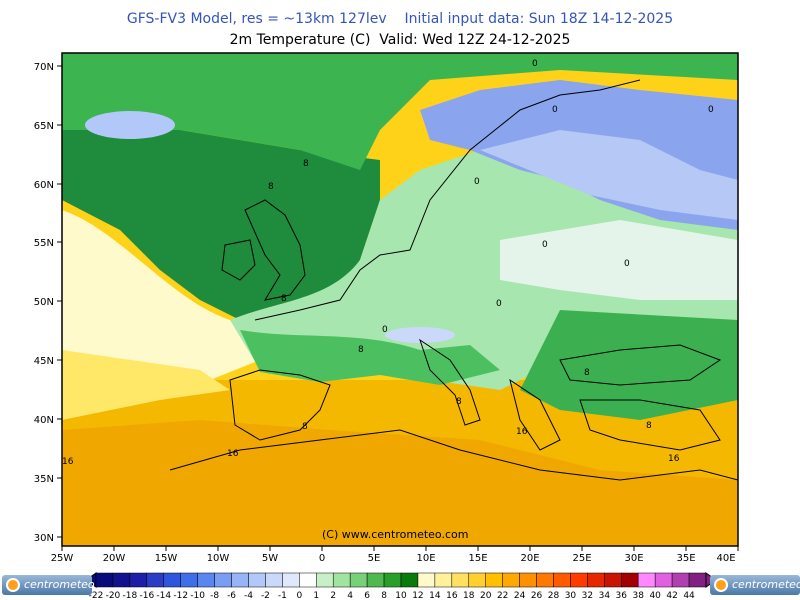 The width and height of the screenshot is (800, 600). Describe the element at coordinates (275, 250) in the screenshot. I see `coast-great-britain` at that location.